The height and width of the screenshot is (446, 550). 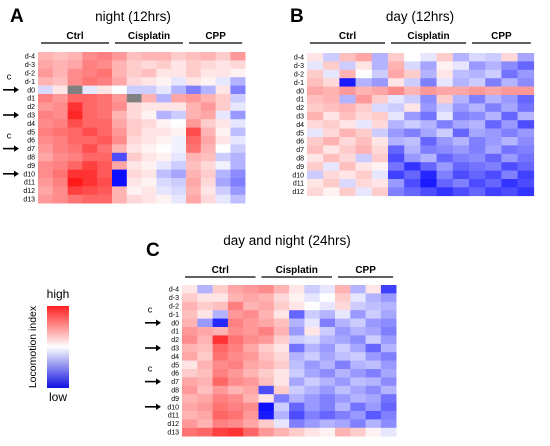 What do you see at coordinates (29, 200) in the screenshot?
I see `row-label: d13` at bounding box center [29, 200].